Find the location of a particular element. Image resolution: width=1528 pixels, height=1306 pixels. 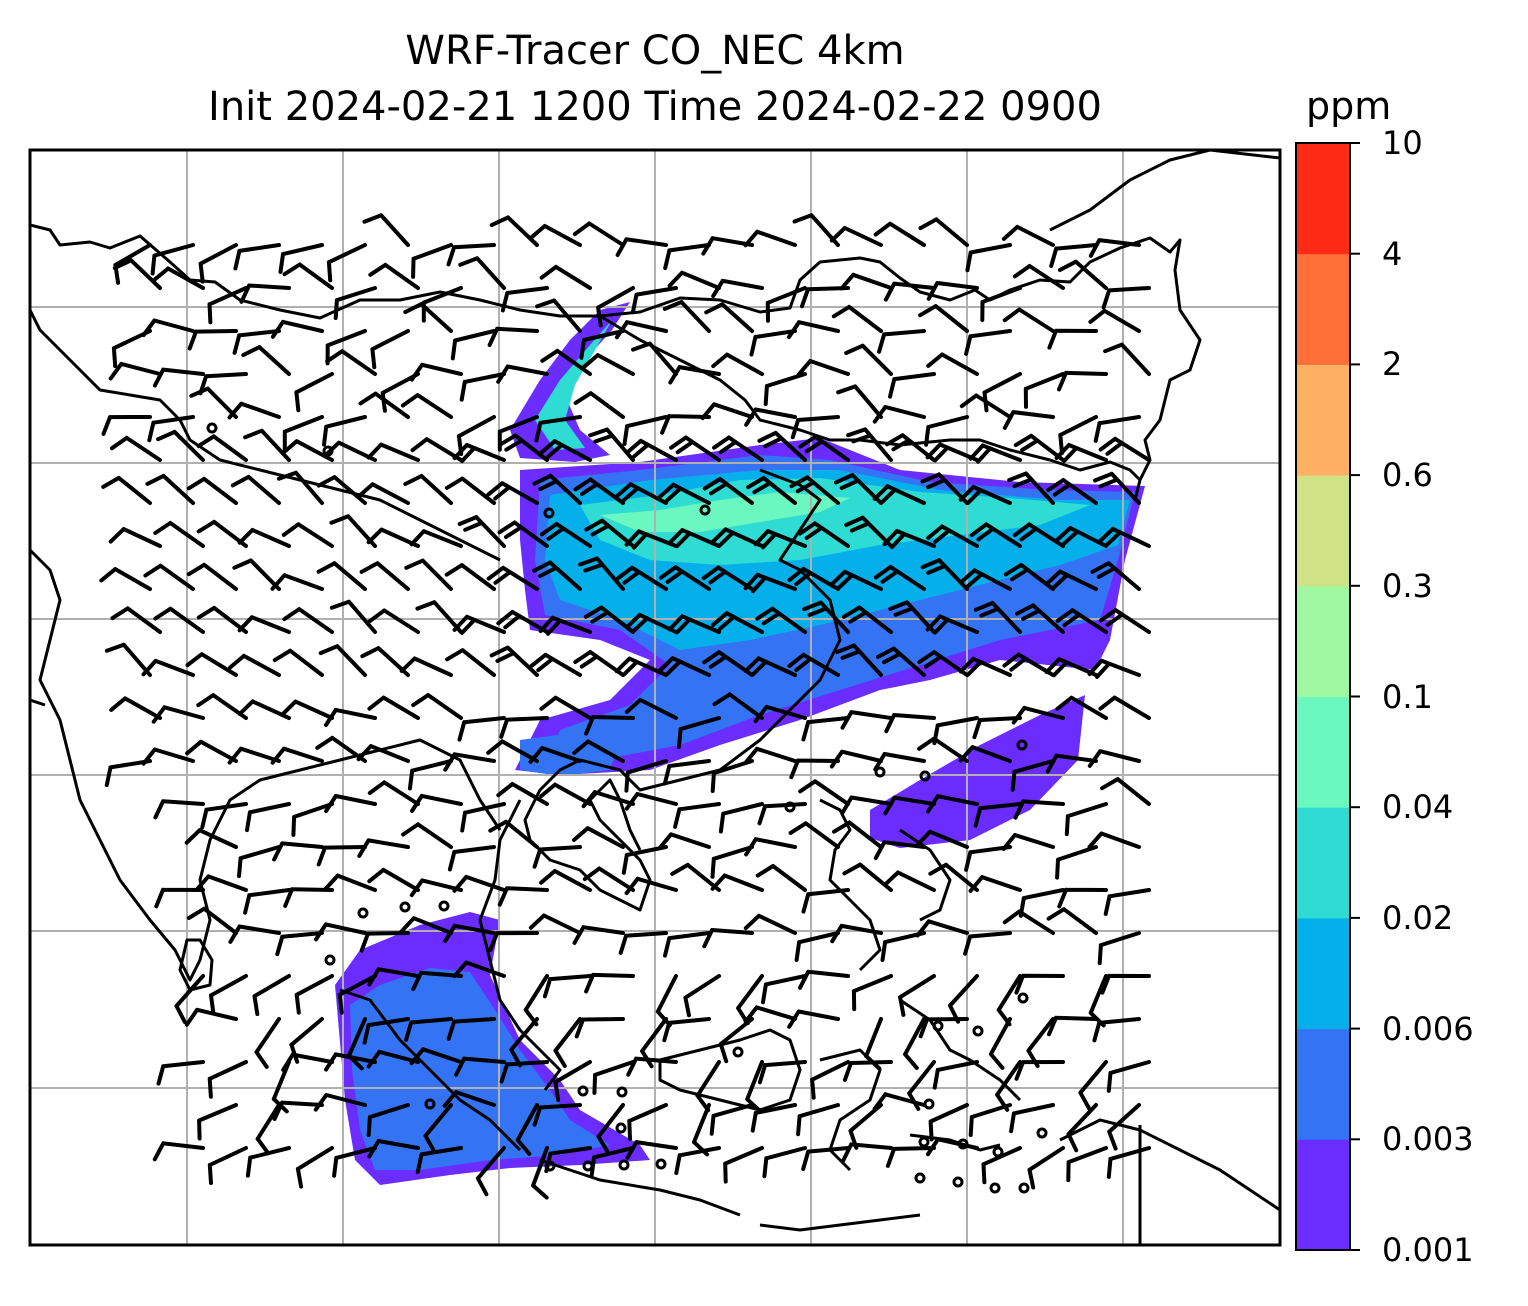

colorbar-segment is located at coordinates (1323, 309).